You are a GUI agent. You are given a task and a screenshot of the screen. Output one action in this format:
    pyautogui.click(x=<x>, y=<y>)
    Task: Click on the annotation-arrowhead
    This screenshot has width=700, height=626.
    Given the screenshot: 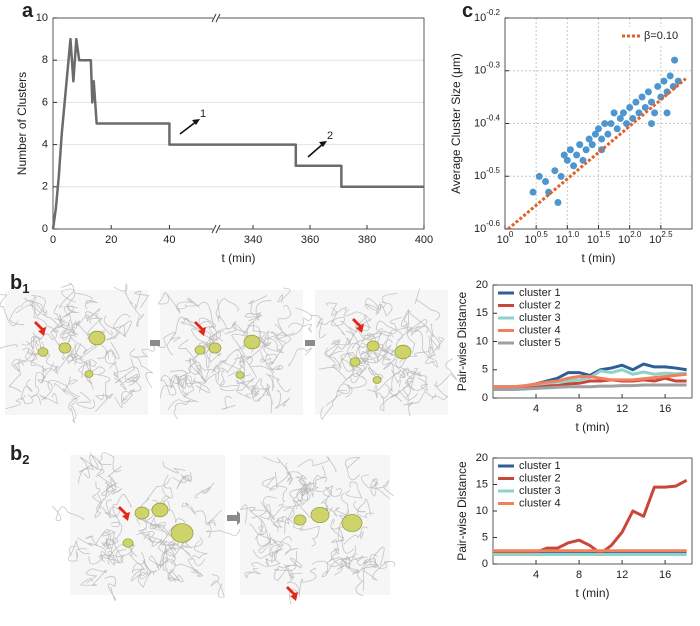 What is the action you would take?
    pyautogui.click(x=196, y=122)
    